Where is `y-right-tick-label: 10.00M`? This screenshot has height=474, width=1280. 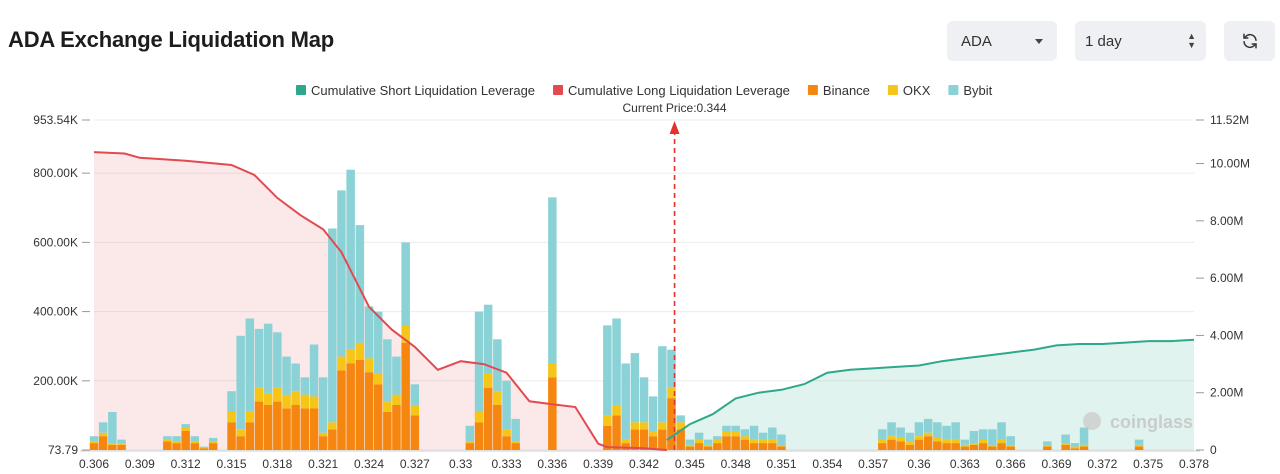 y-right-tick-label: 10.00M is located at coordinates (1230, 164).